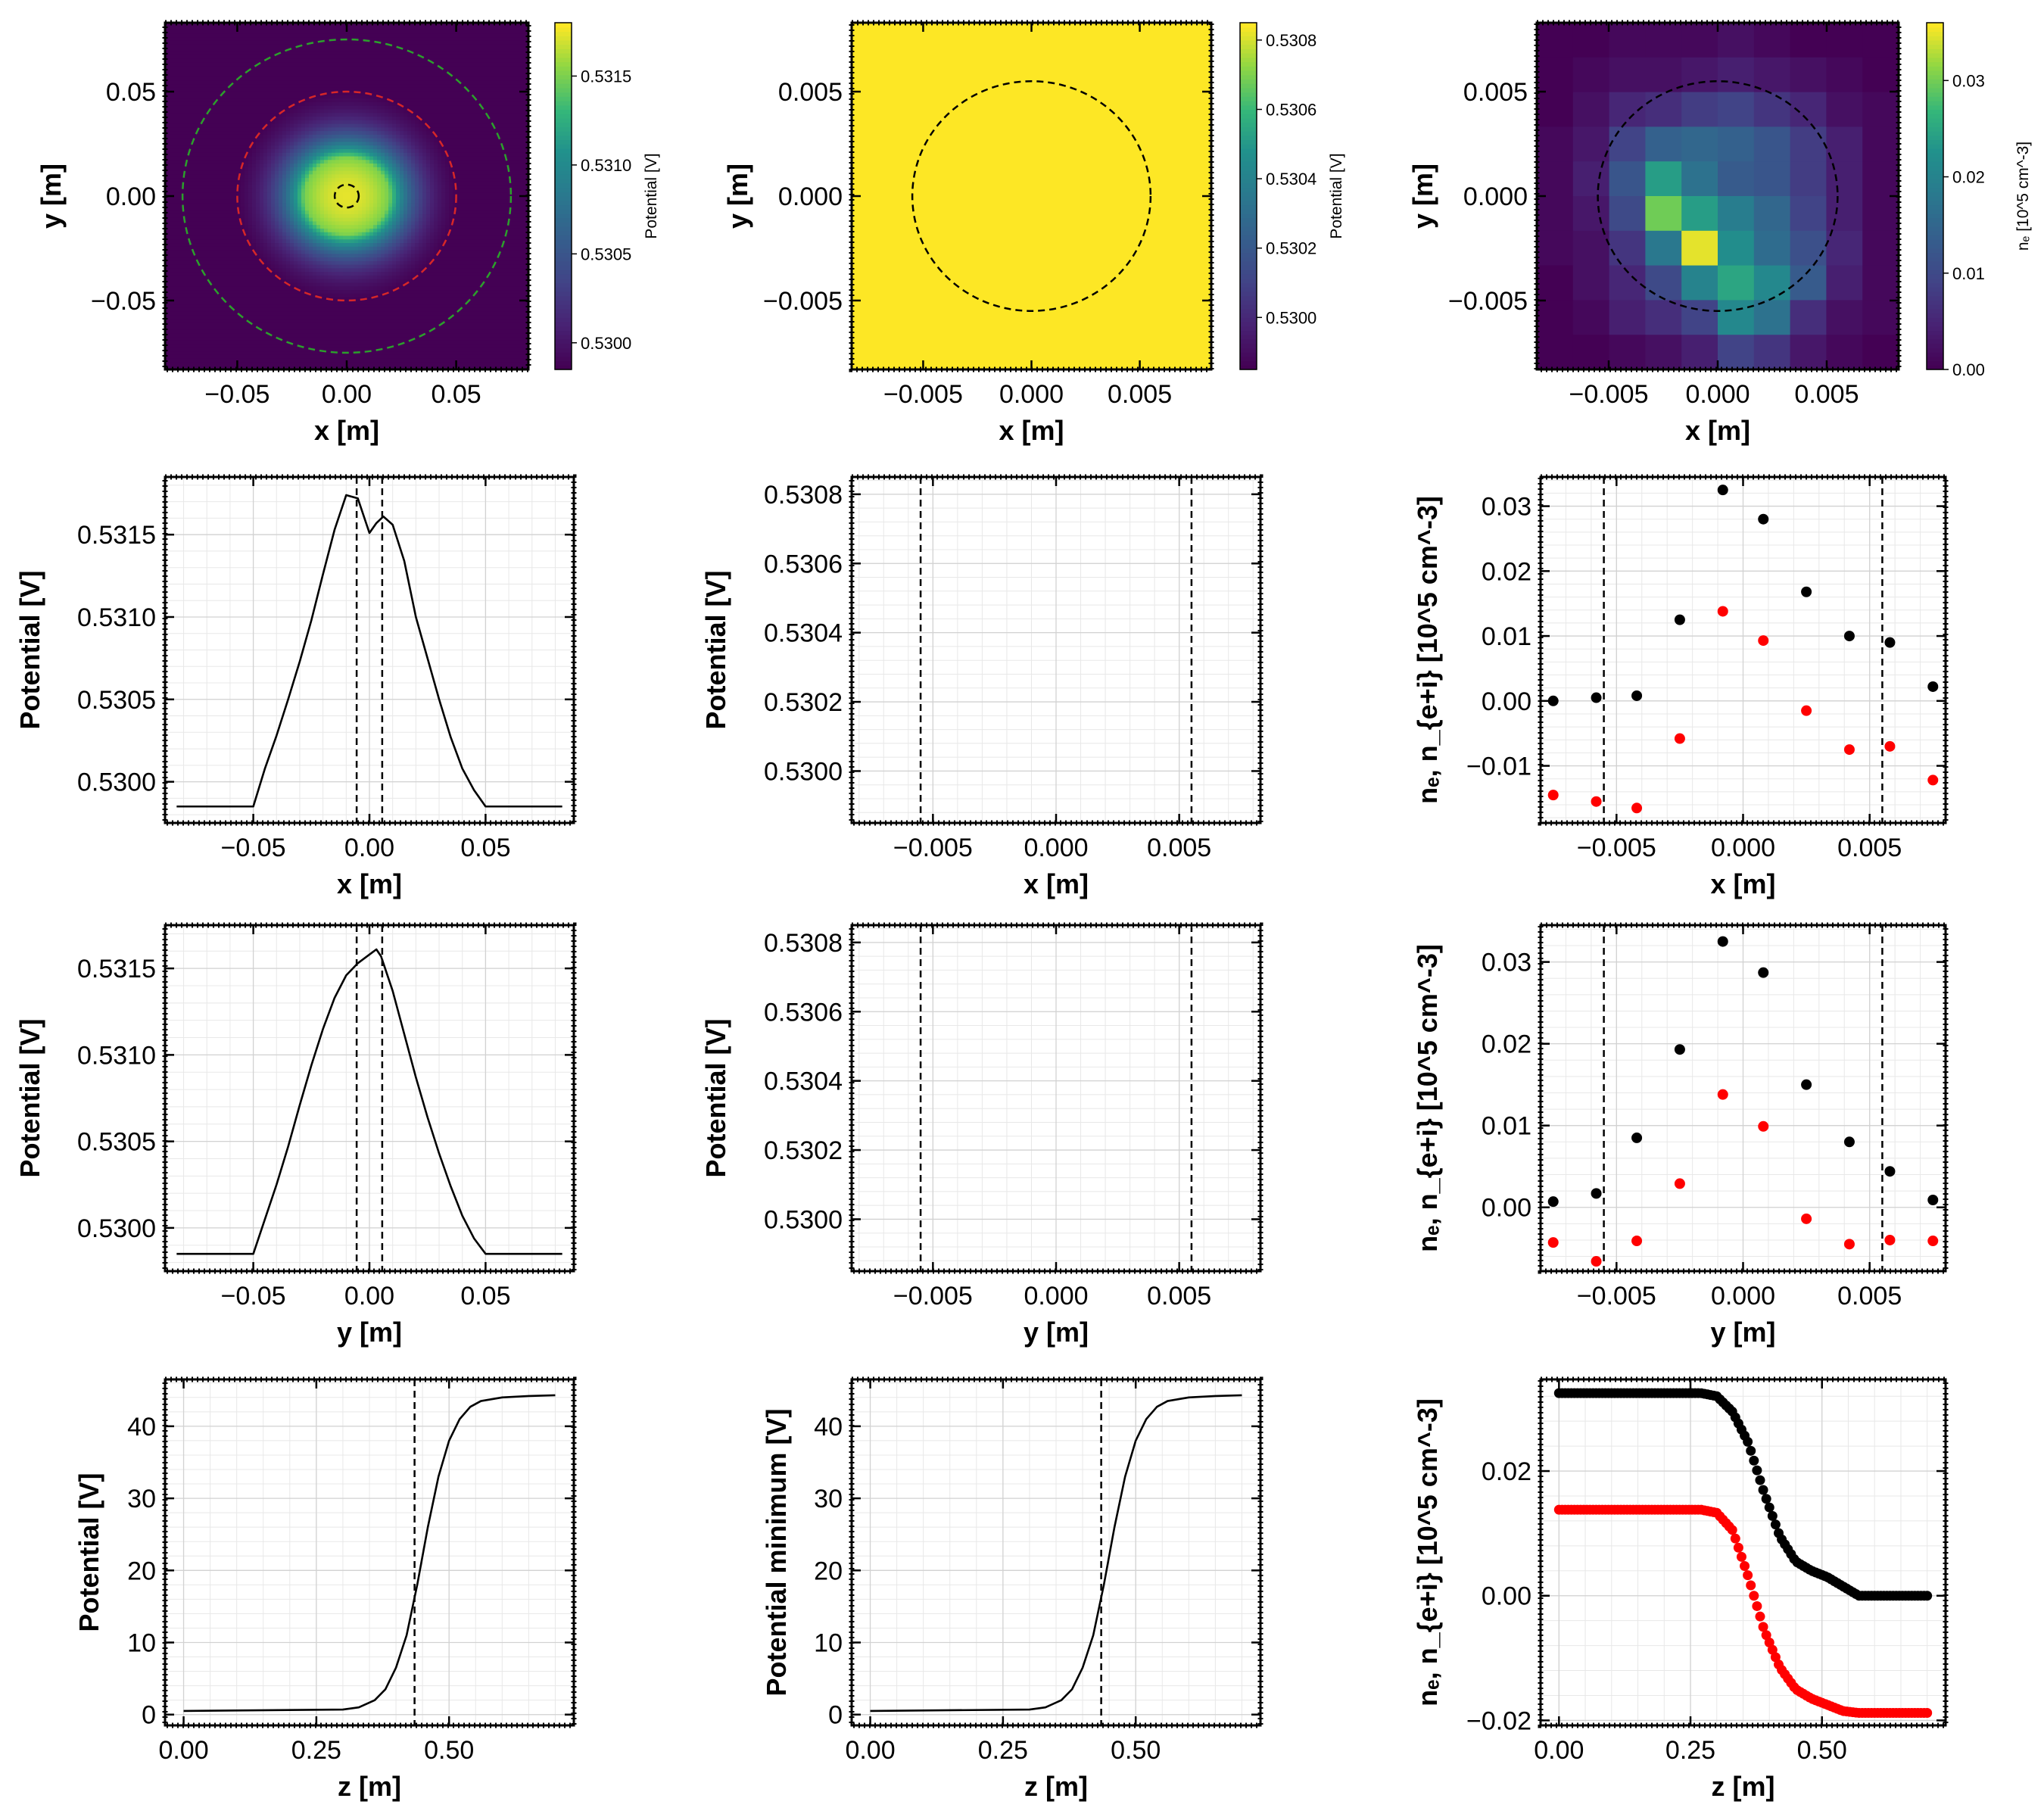  Describe the element at coordinates (1291, 179) in the screenshot. I see `colorbar-tick-label: 0.5304` at that location.